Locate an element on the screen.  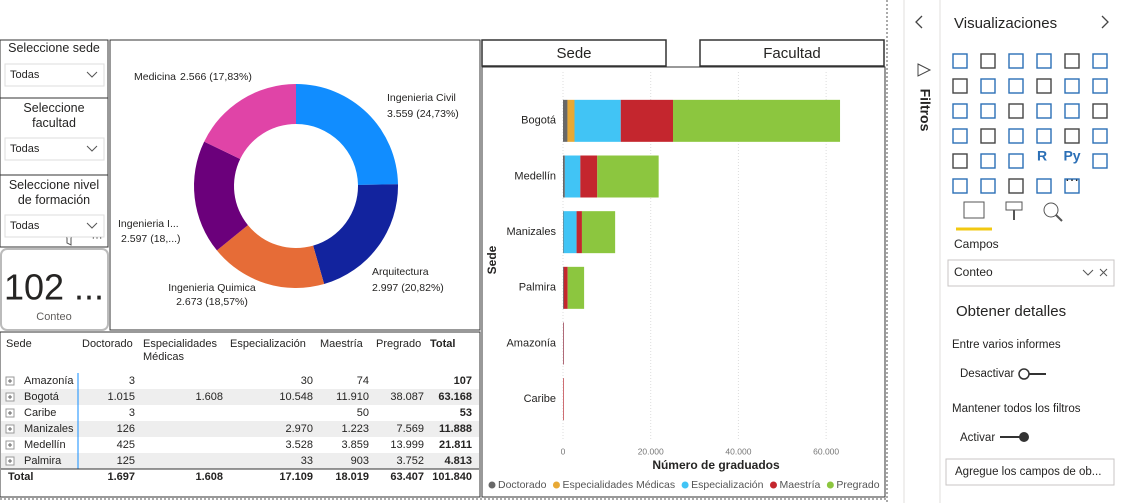
field-chip: Conteo is located at coordinates (973, 272).